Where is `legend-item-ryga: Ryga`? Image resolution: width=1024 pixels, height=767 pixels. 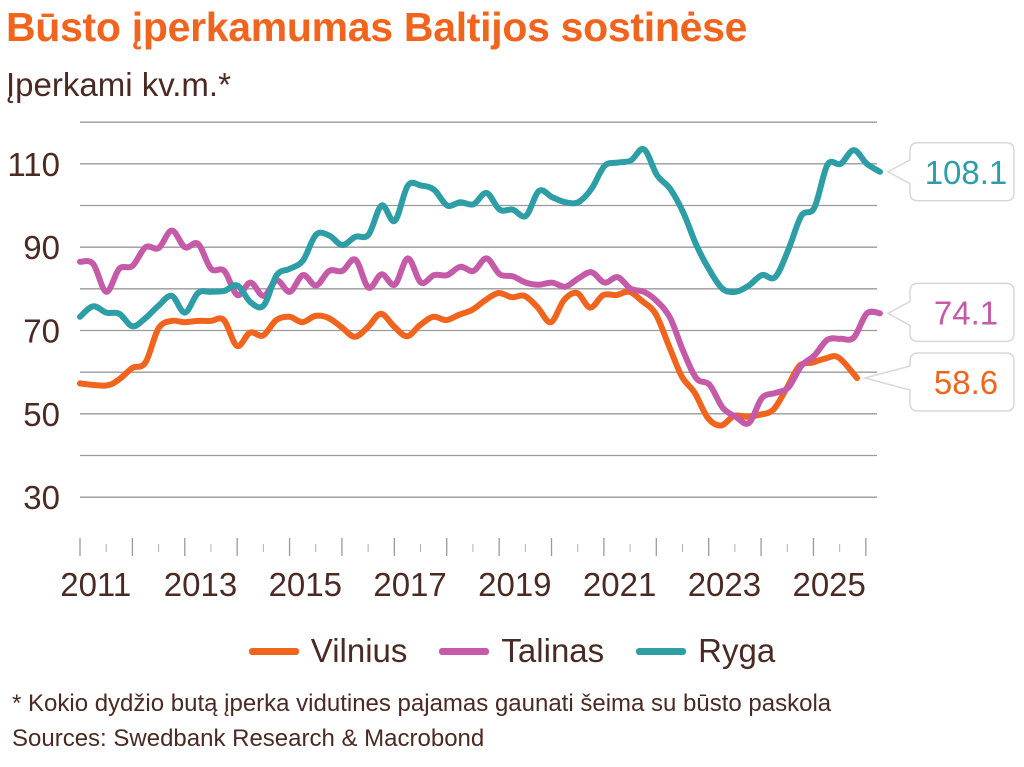 legend-item-ryga: Ryga is located at coordinates (705, 651).